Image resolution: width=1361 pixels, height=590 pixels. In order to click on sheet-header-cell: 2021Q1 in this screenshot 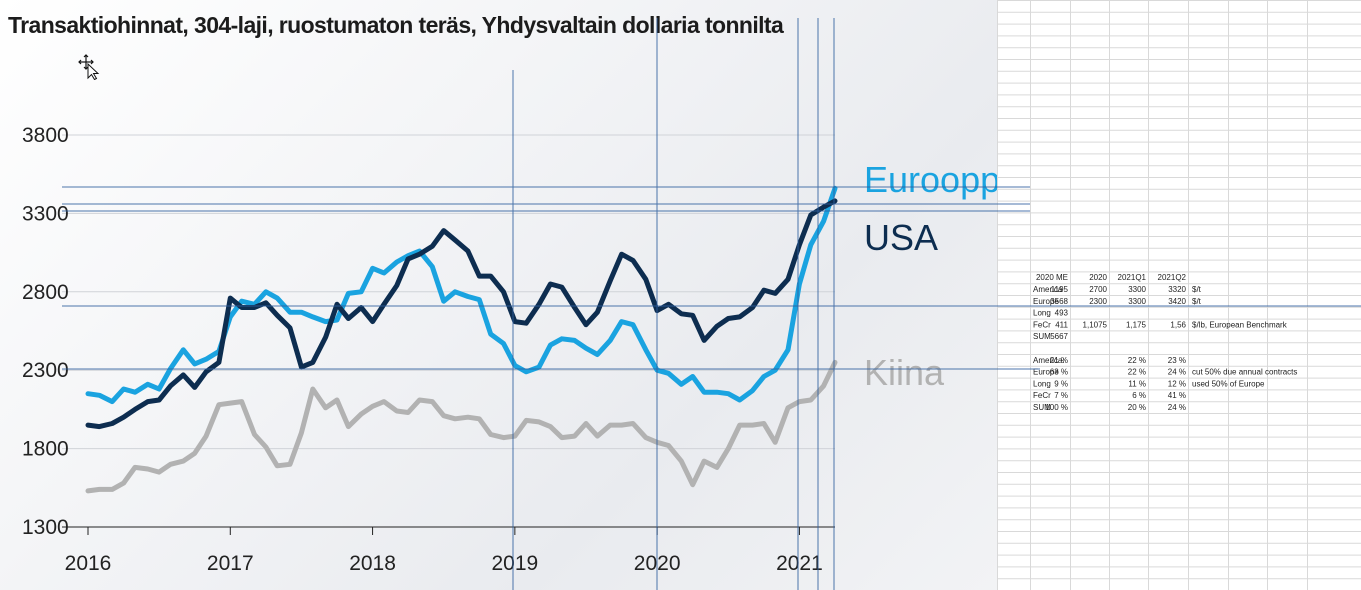, I will do `click(1132, 277)`.